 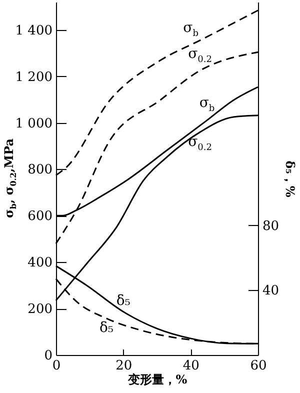 I want to click on y2-tick-label: 80, so click(x=271, y=226).